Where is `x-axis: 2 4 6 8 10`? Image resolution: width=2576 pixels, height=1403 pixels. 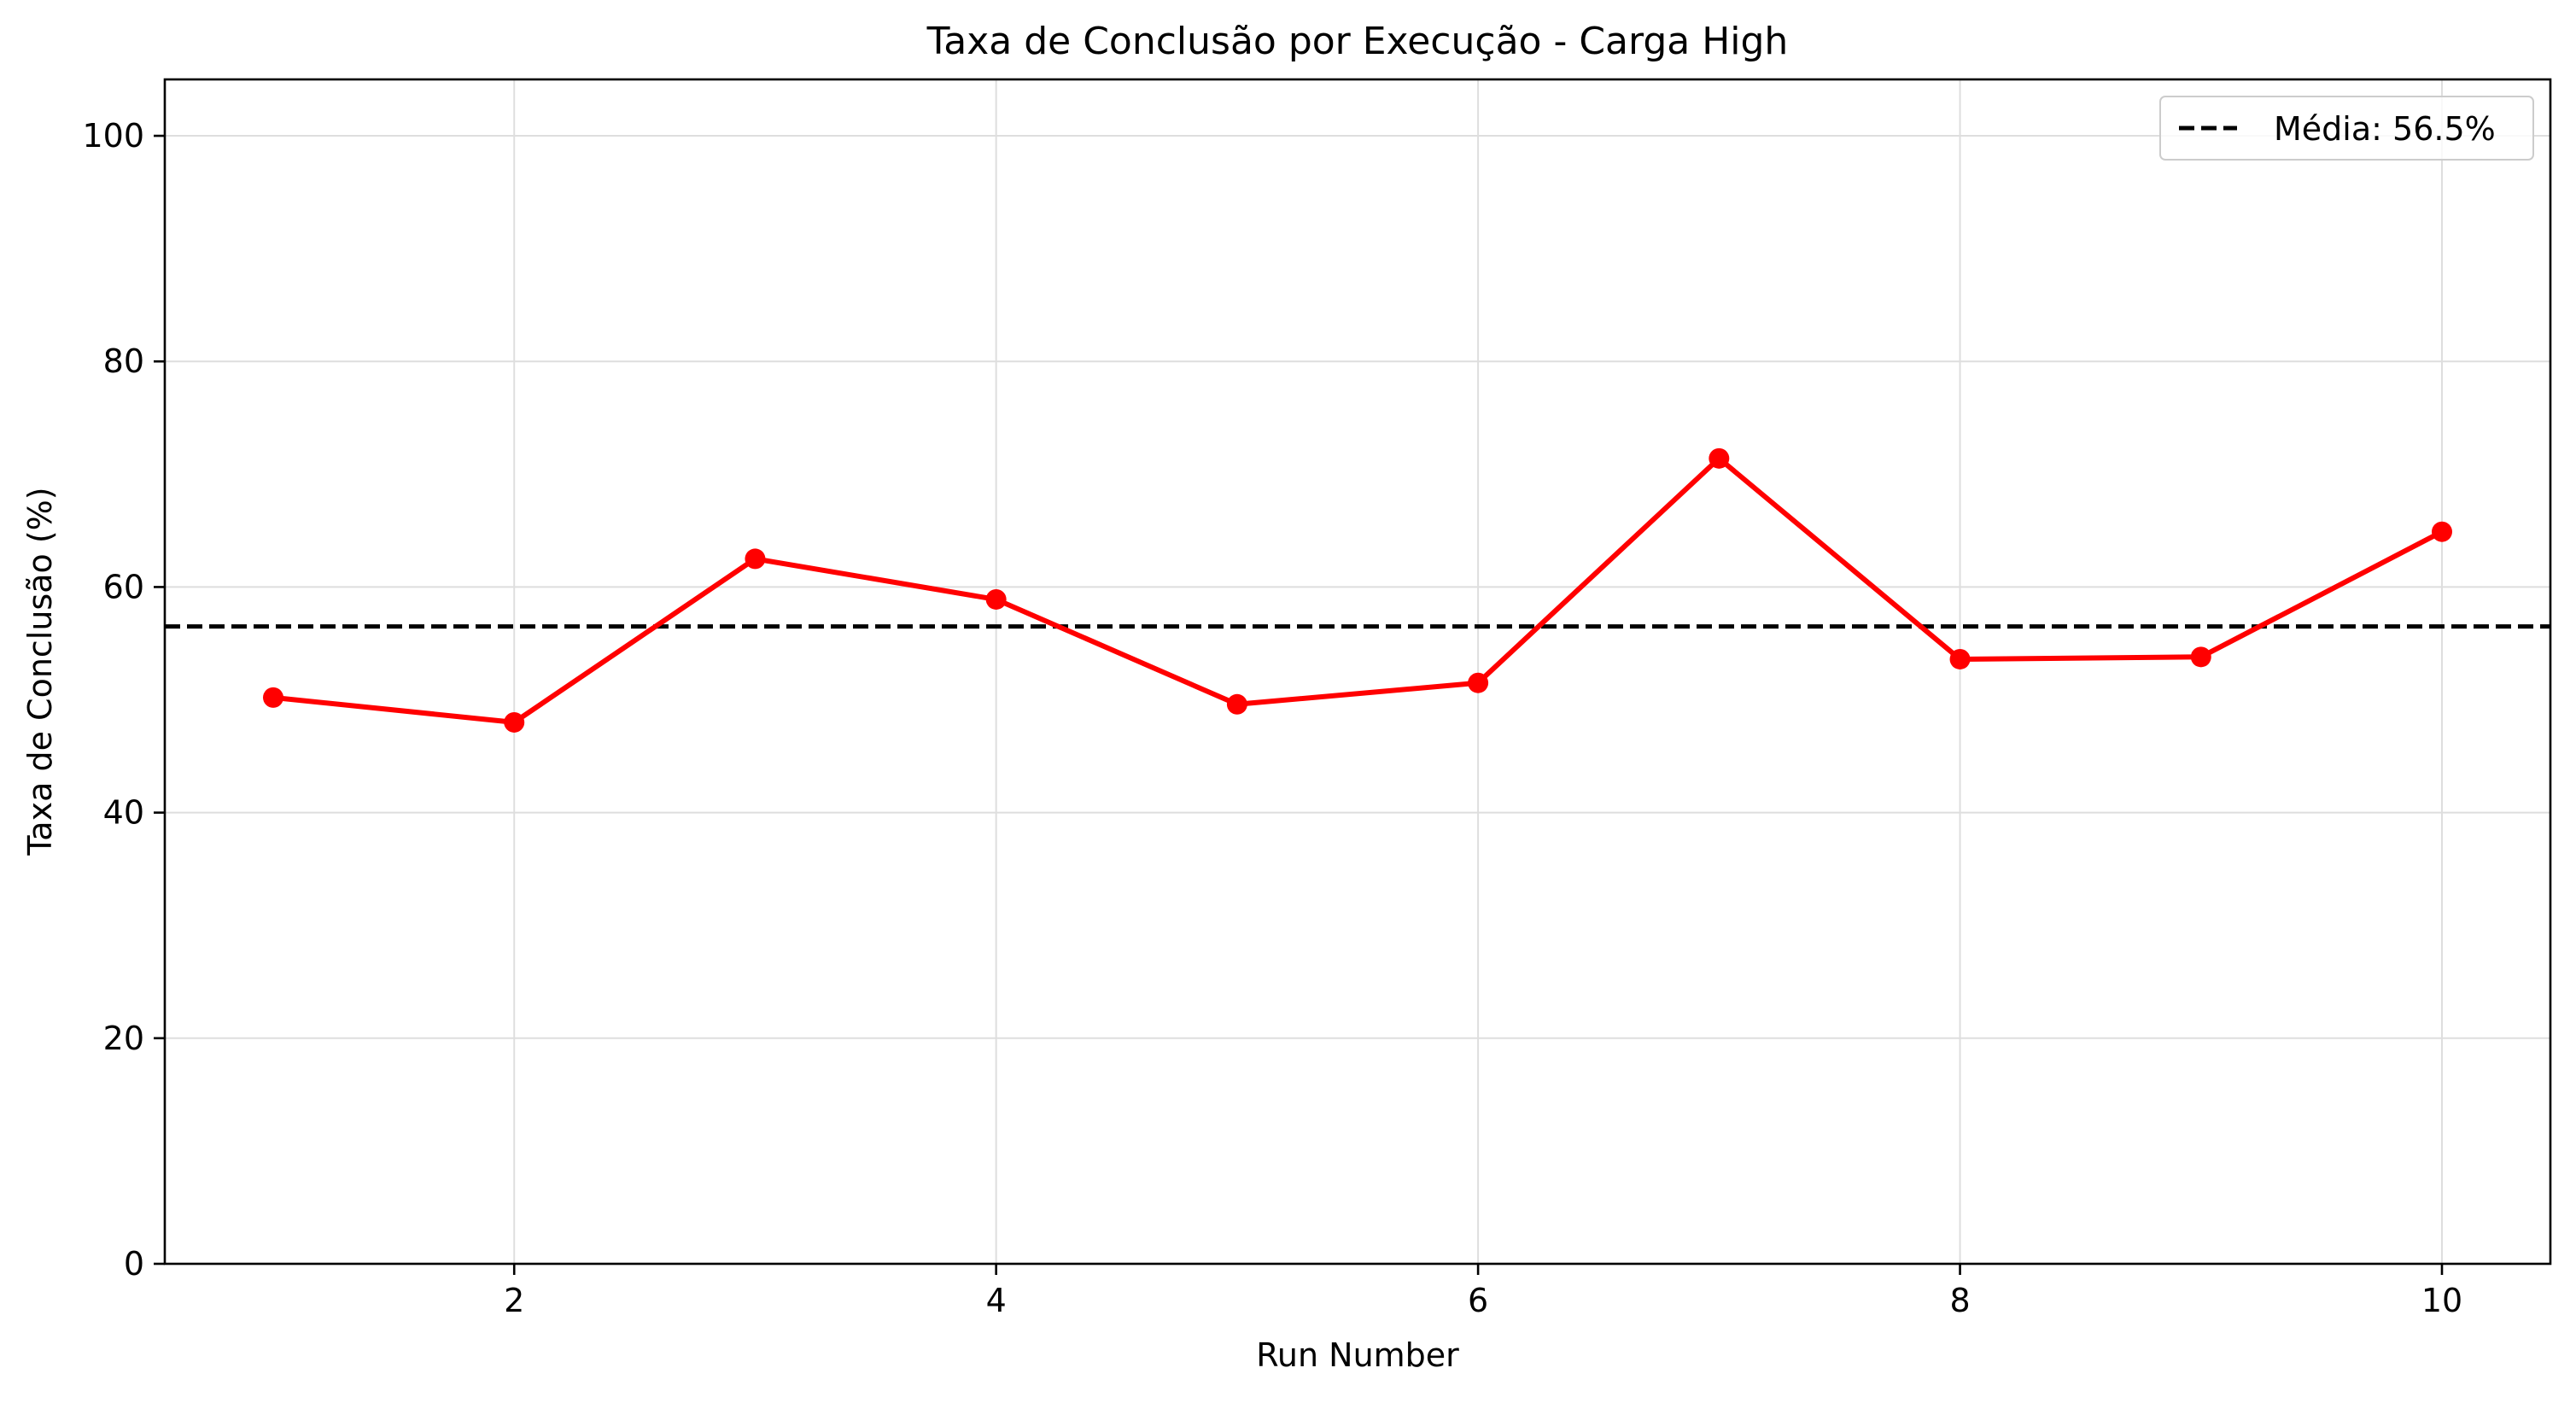
x-axis: 2 4 6 8 10 is located at coordinates (1483, 1292).